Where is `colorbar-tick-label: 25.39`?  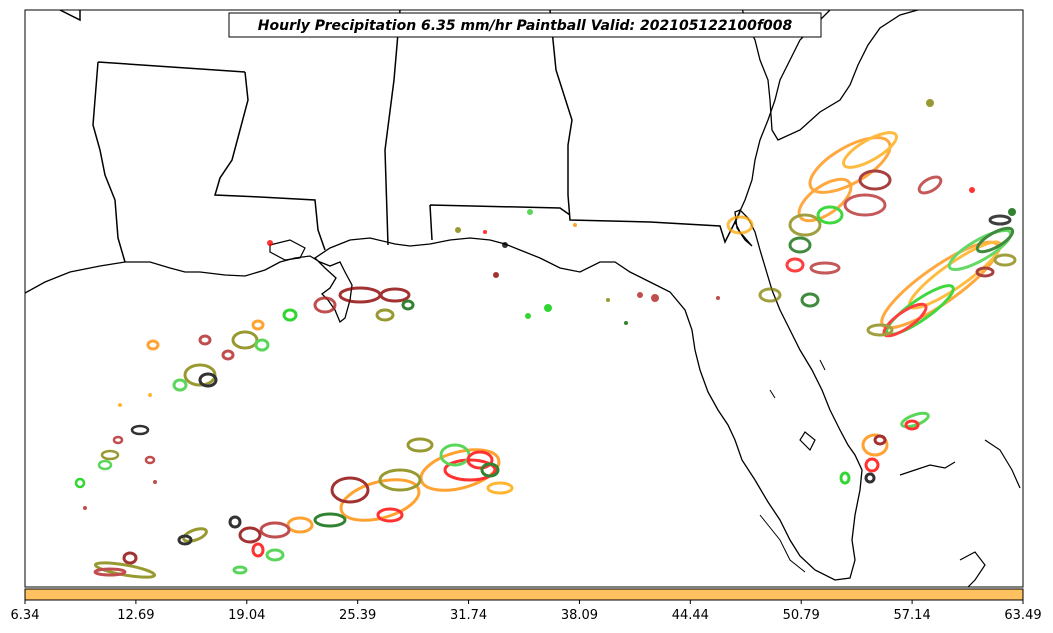
colorbar-tick-label: 25.39 is located at coordinates (357, 615).